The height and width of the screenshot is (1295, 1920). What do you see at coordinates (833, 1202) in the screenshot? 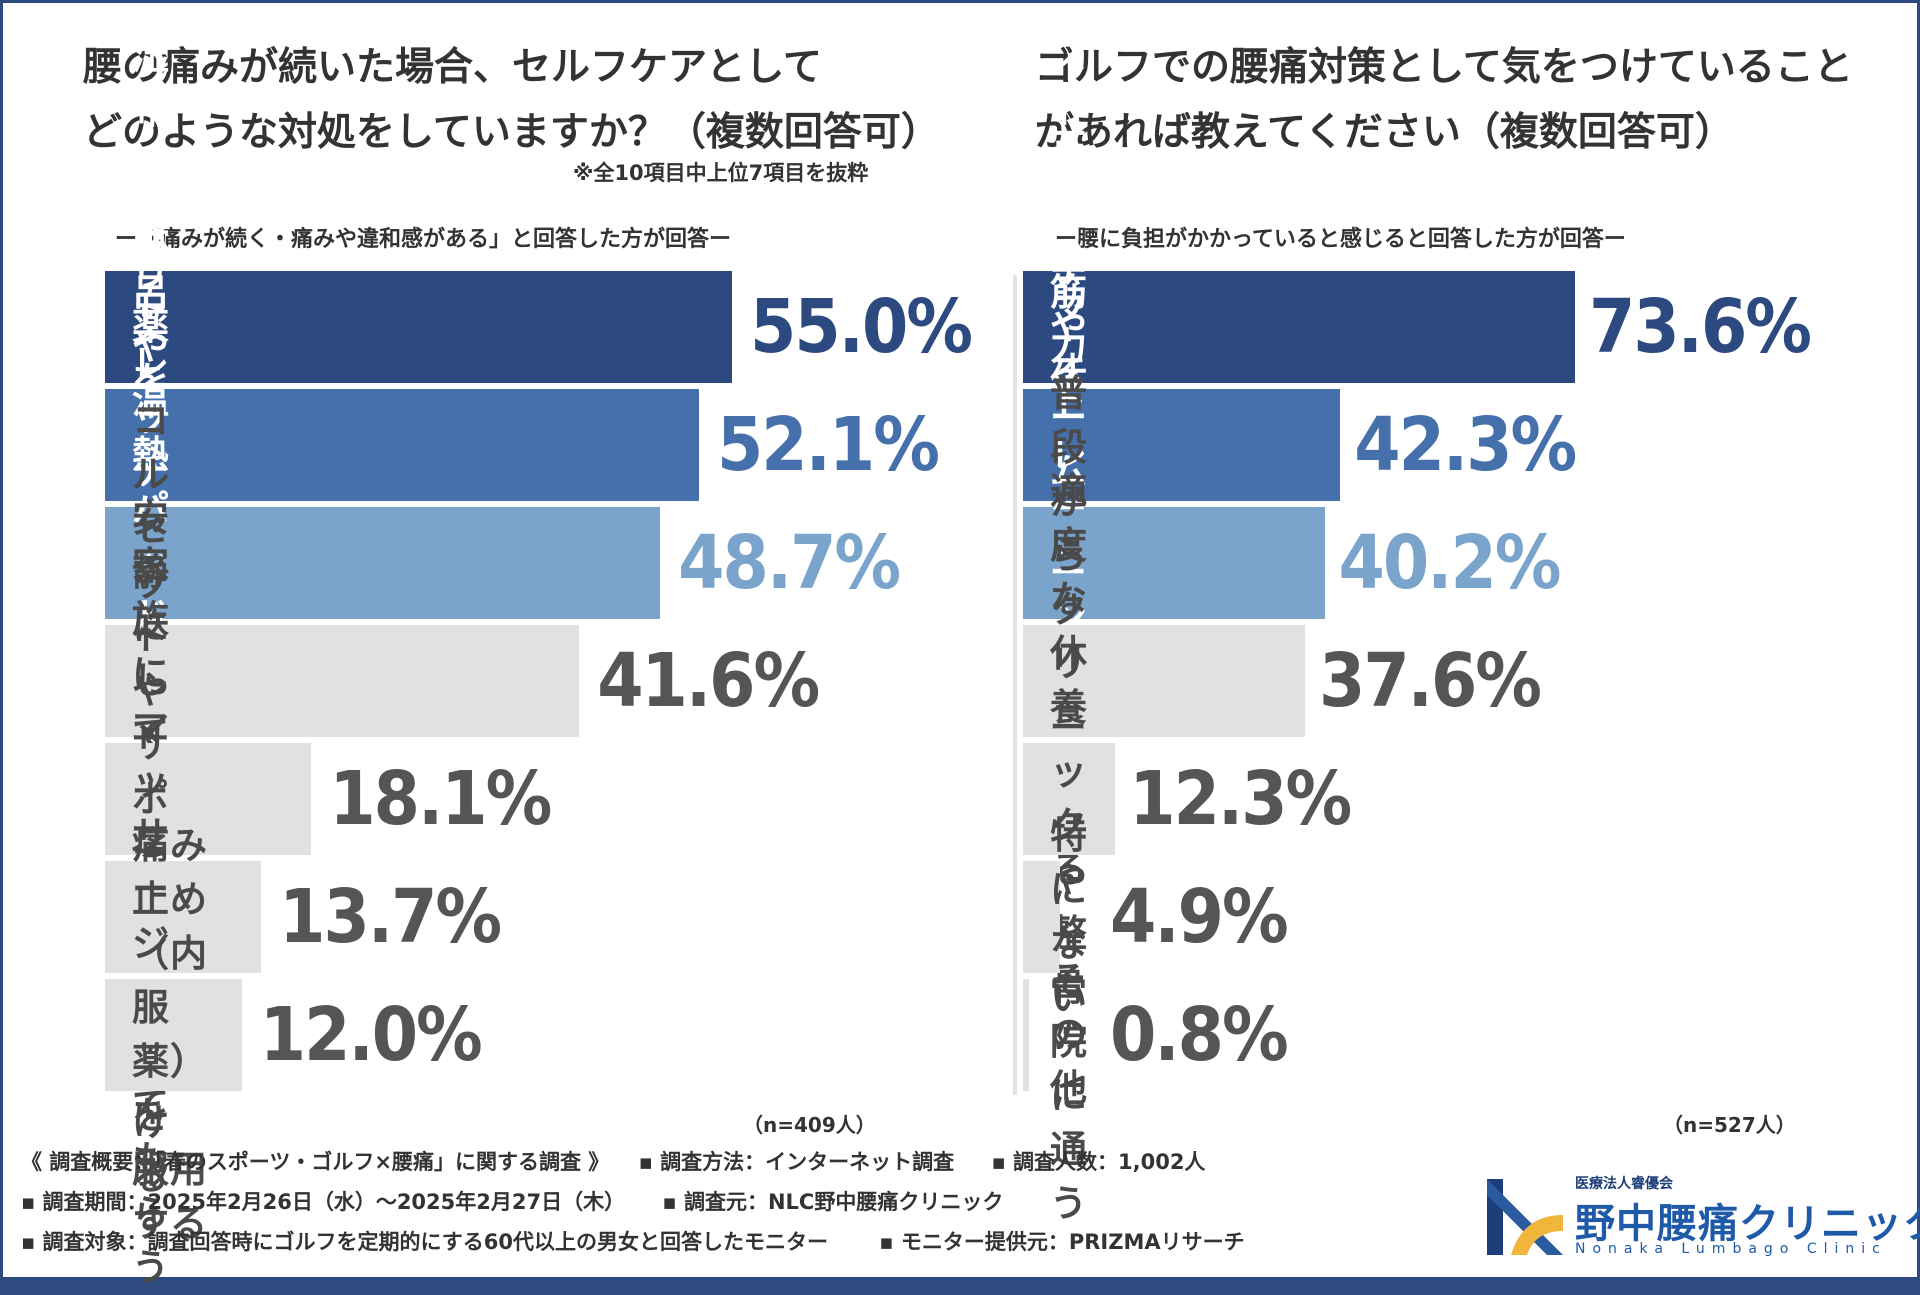
I see `footer-source: ▪ 調査元：NLC野中腰痛クリニック` at bounding box center [833, 1202].